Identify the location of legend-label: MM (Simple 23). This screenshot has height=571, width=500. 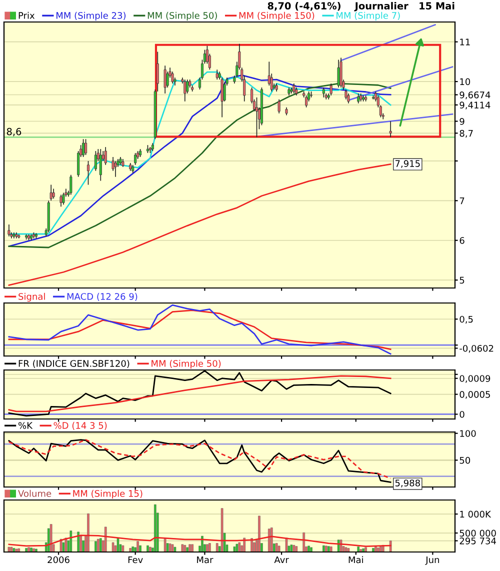
(91, 16).